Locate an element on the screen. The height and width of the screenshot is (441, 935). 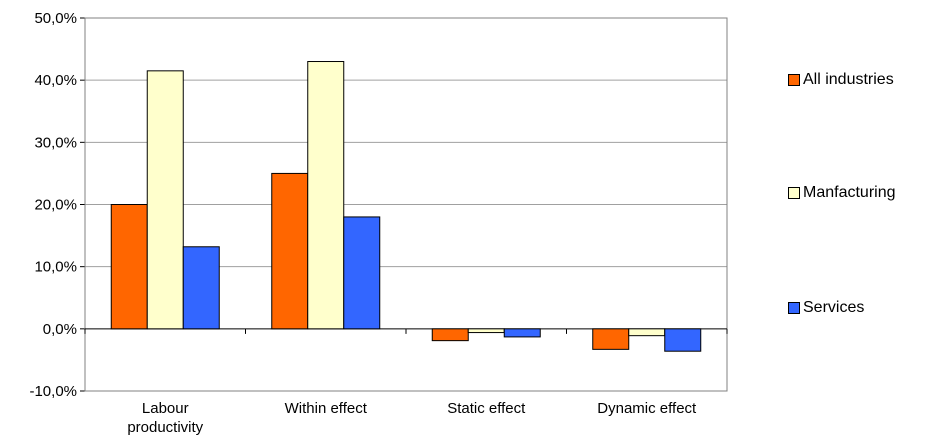
y-tick-label: 20,0% is located at coordinates (55, 205).